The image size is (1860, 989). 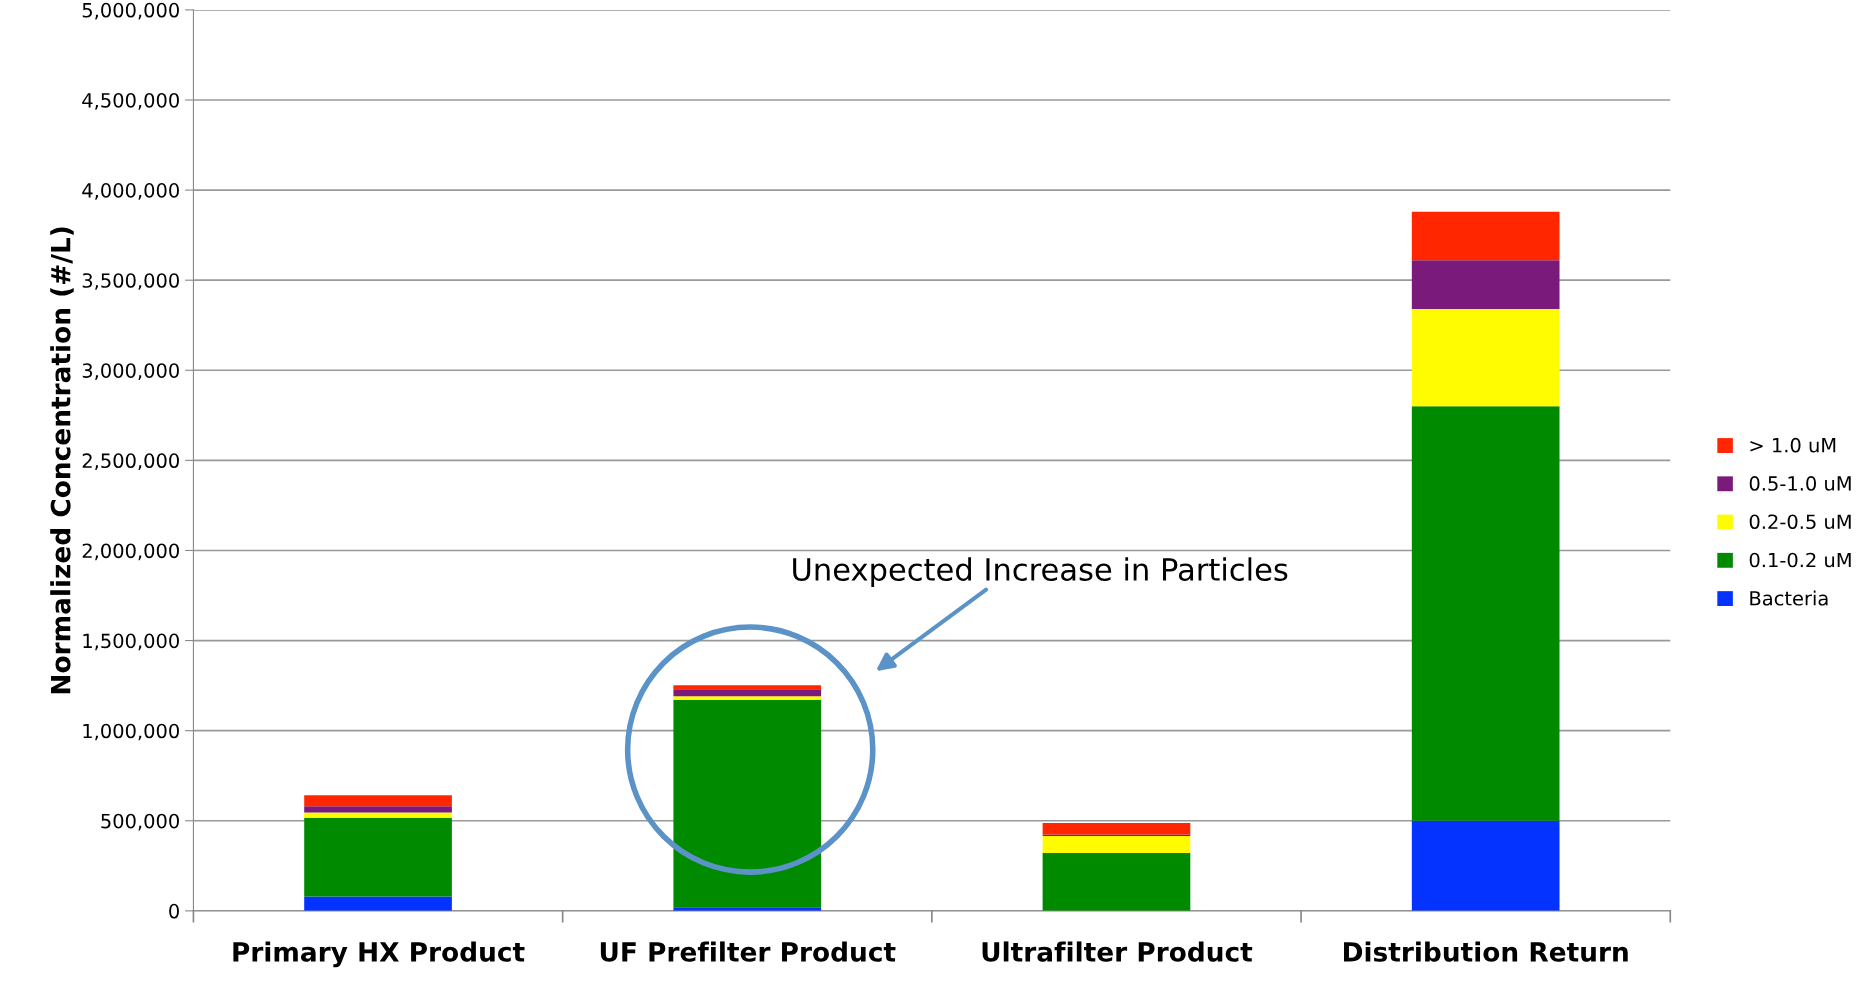 I want to click on annotation: Unexpected Increase in Particles, so click(x=1040, y=572).